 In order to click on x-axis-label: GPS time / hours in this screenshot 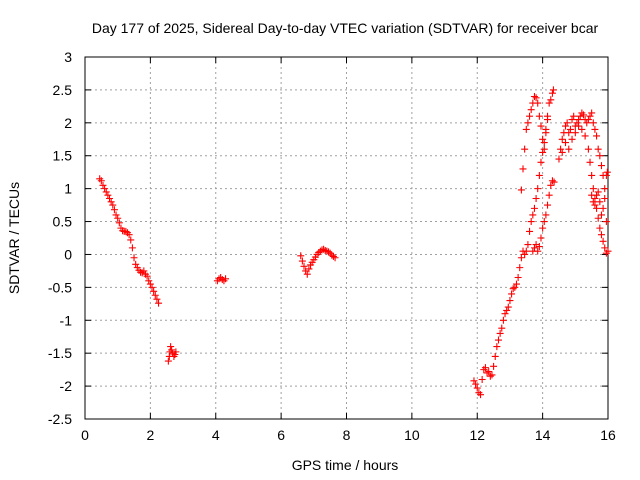, I will do `click(345, 465)`.